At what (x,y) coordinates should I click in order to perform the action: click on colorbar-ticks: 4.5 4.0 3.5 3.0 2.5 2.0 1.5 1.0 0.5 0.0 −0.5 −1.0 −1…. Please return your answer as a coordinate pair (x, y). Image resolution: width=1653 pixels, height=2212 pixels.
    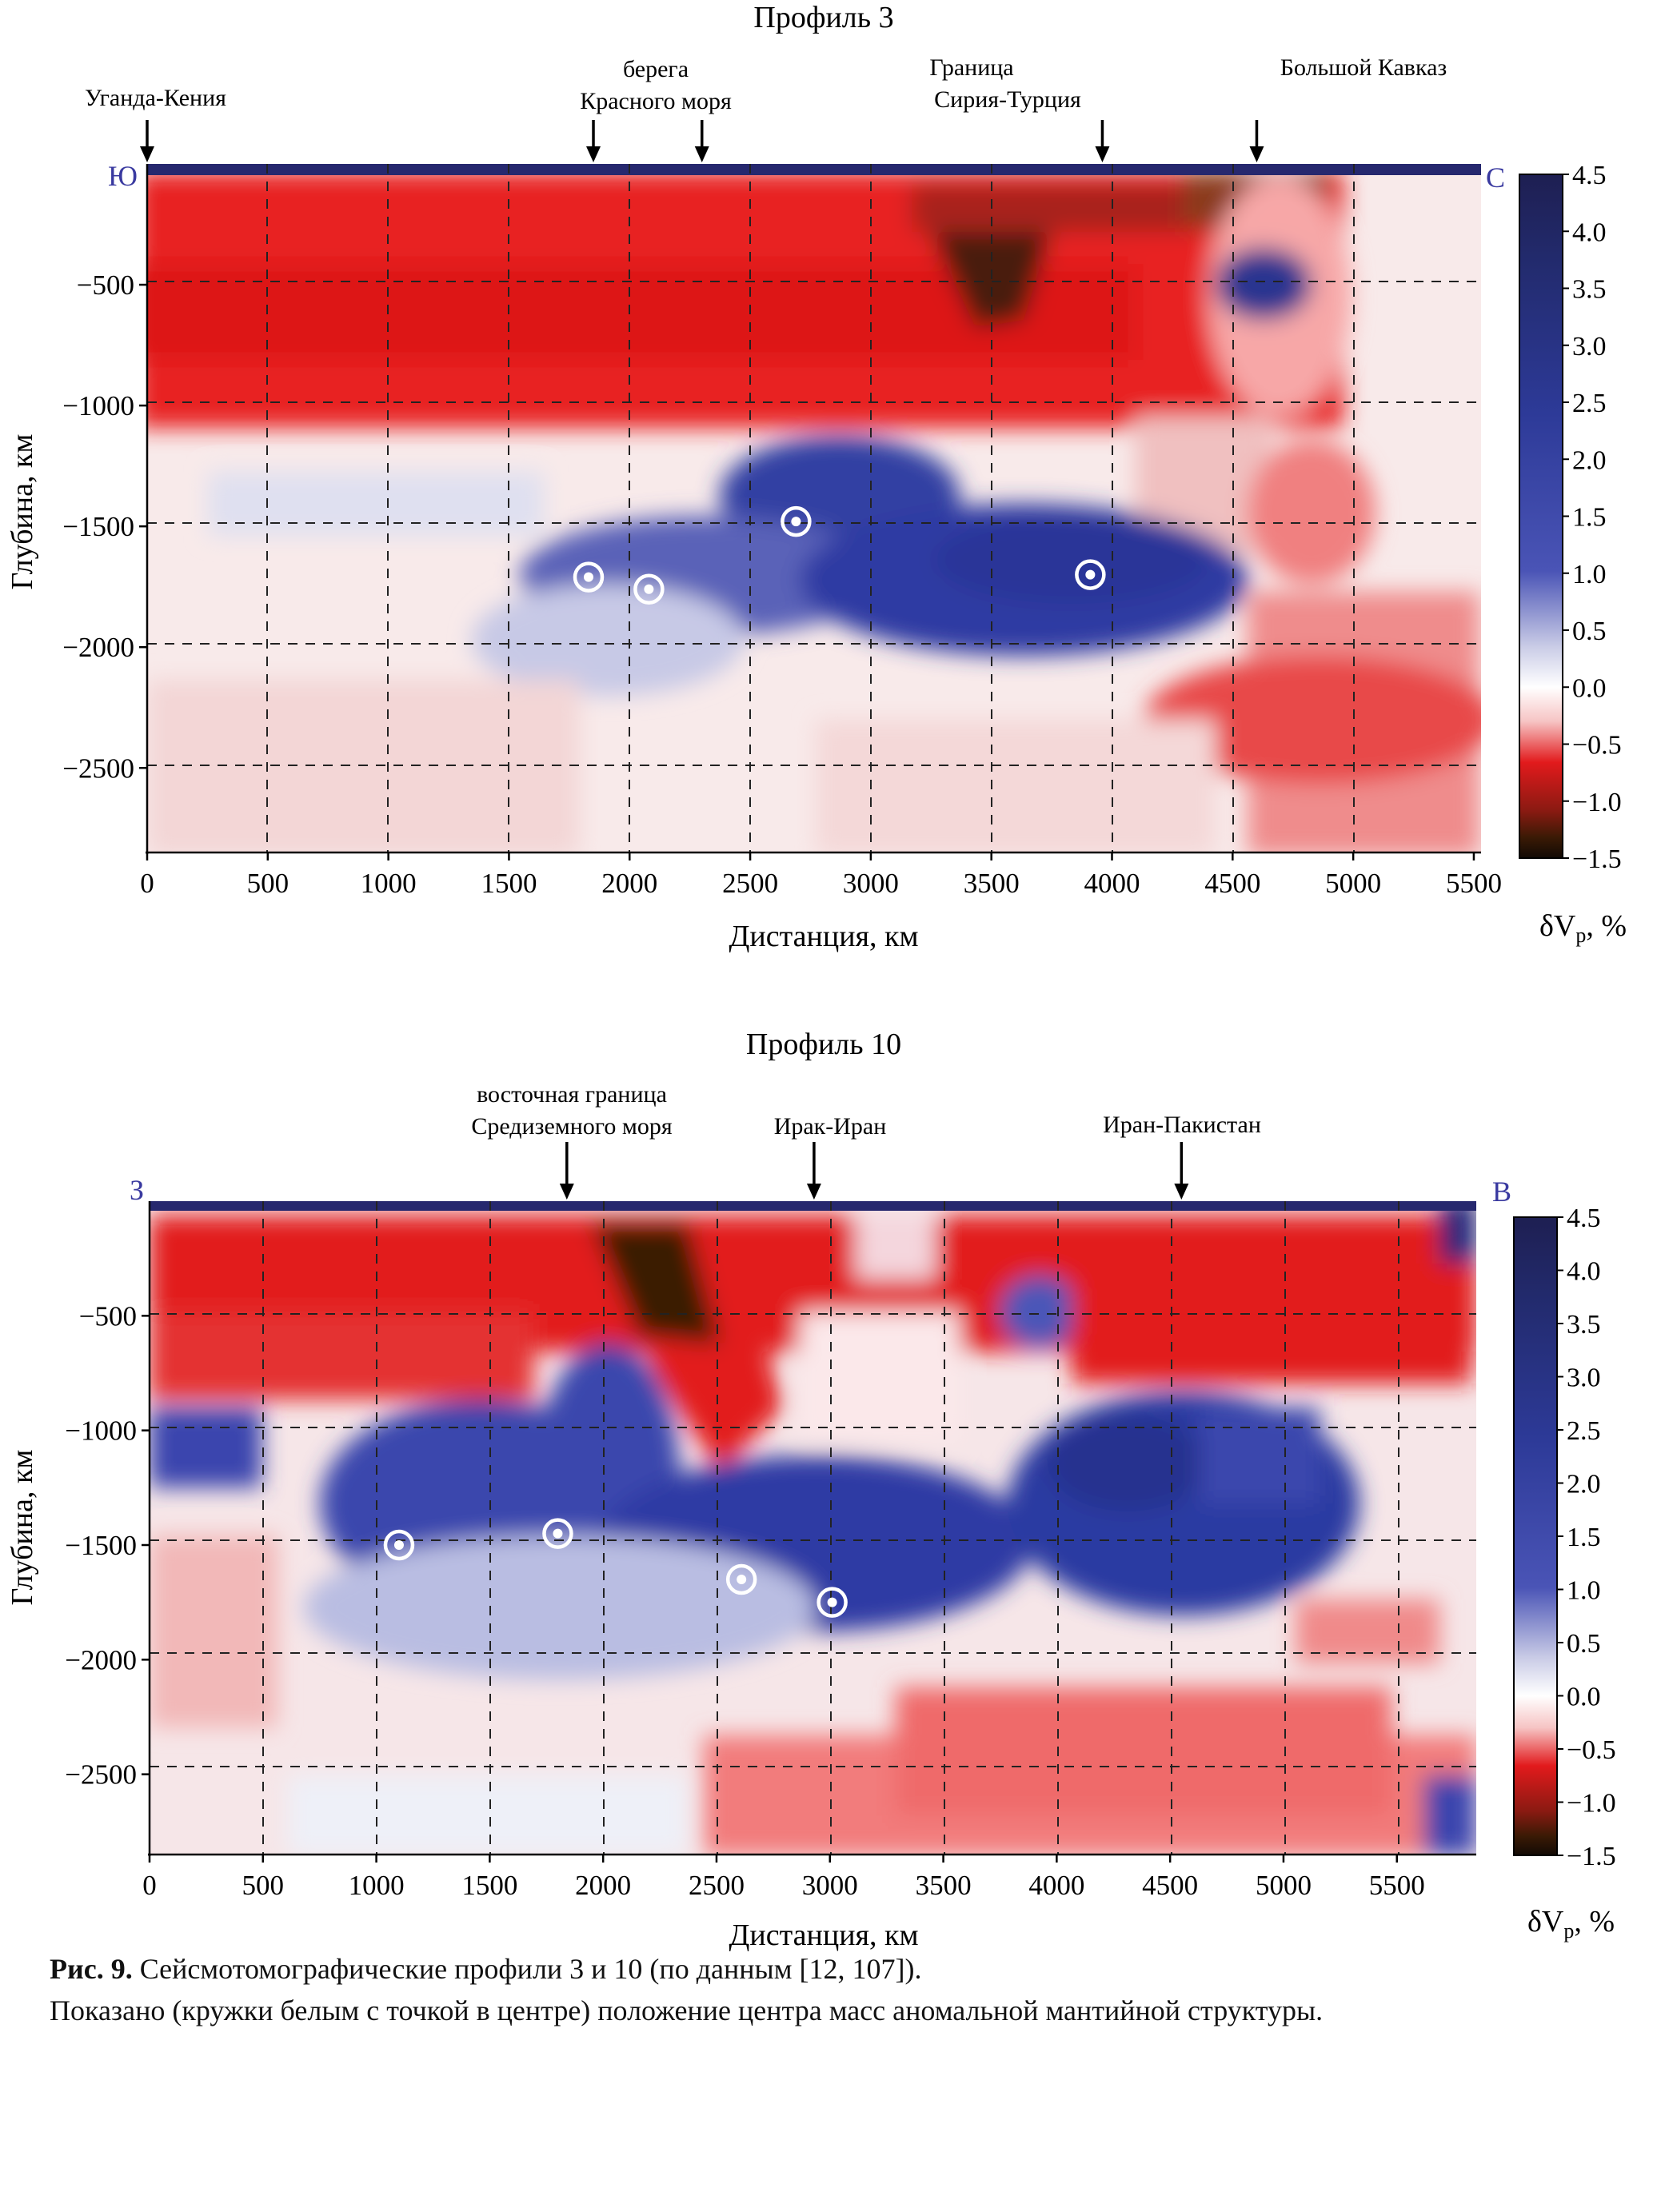
    Looking at the image, I should click on (1592, 517).